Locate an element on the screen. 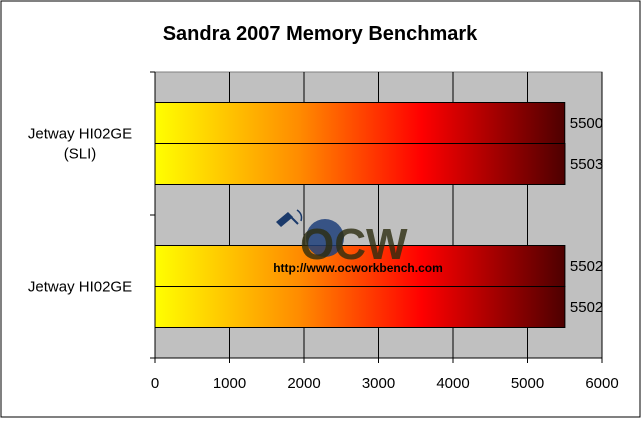 The width and height of the screenshot is (642, 424). x-tick-label: 5000 is located at coordinates (527, 383).